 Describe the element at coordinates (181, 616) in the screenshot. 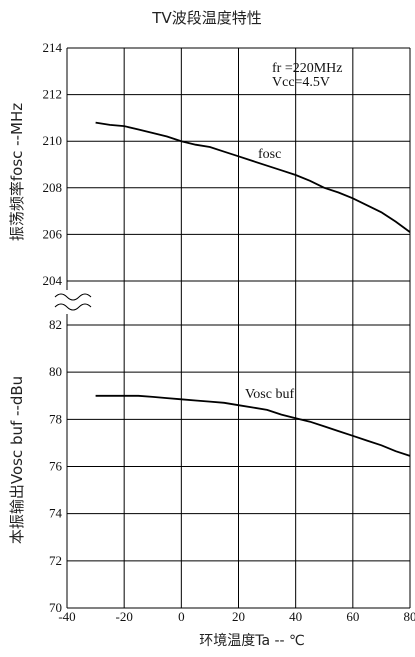

I see `x-tick-label: 0` at that location.